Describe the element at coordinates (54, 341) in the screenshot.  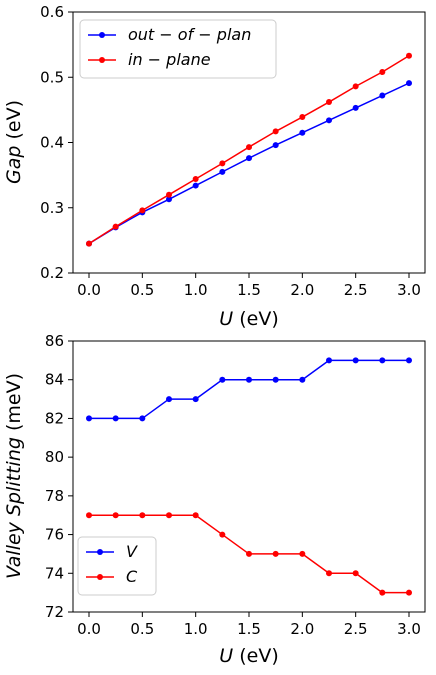
I see `valley-splitting-chart-y-tick-label: 86` at that location.